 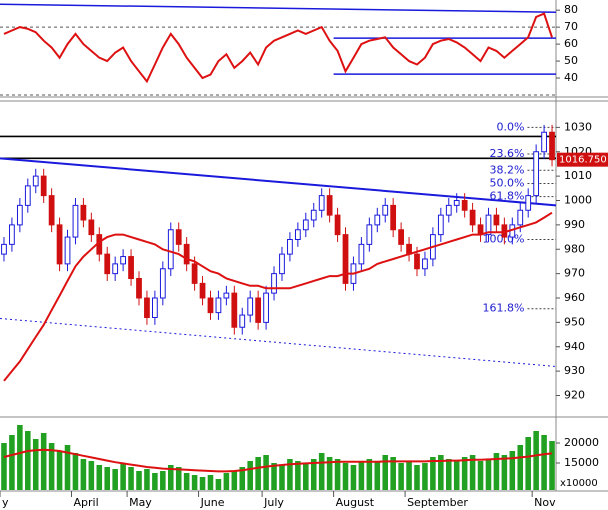 What do you see at coordinates (583, 160) in the screenshot?
I see `last-price-label: 1016.750` at bounding box center [583, 160].